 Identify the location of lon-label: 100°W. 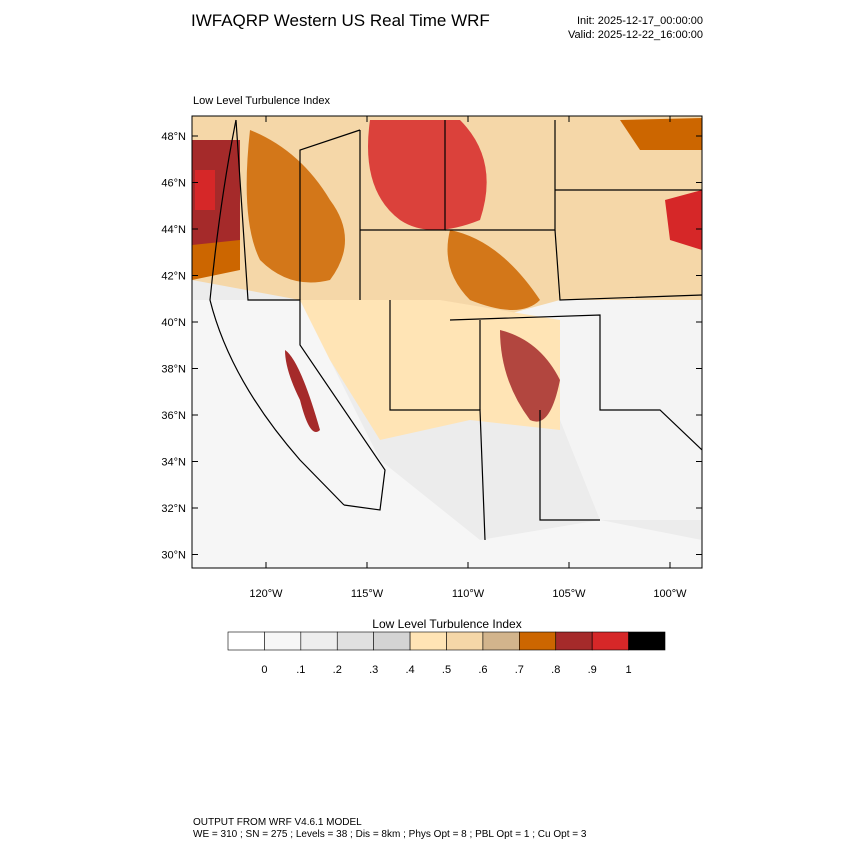
(670, 594).